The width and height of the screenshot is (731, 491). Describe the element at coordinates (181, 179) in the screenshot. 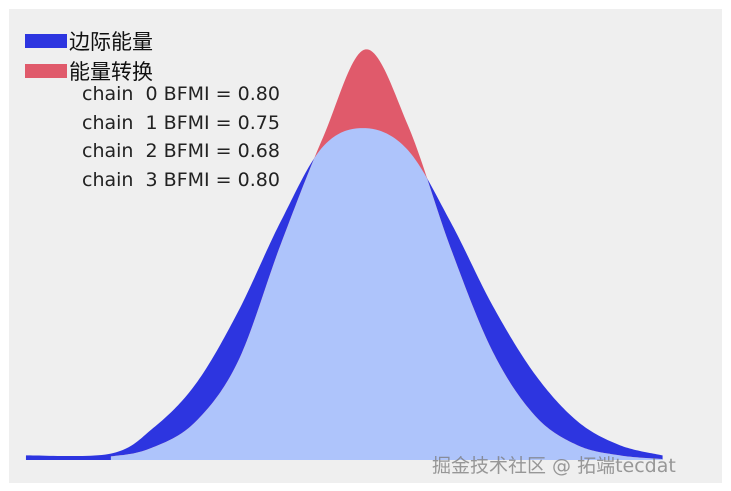

I see `bfmi-annotation: chain 3 BFMI = 0.80` at that location.